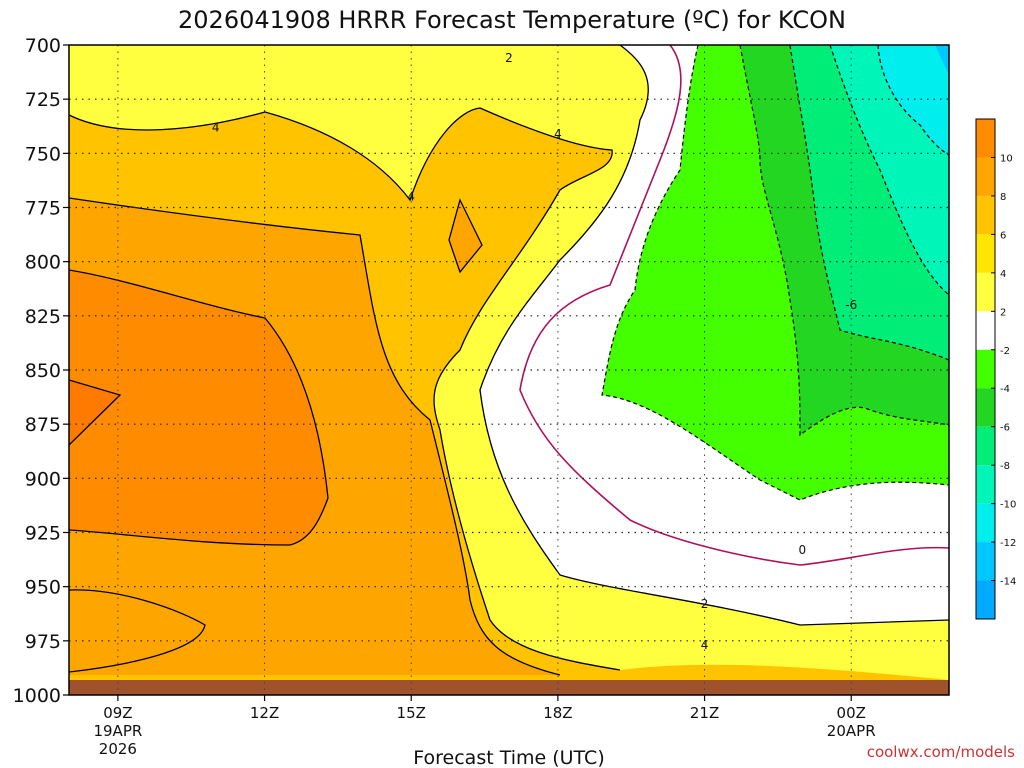  What do you see at coordinates (1008, 543) in the screenshot?
I see `colorbar-label: -12` at bounding box center [1008, 543].